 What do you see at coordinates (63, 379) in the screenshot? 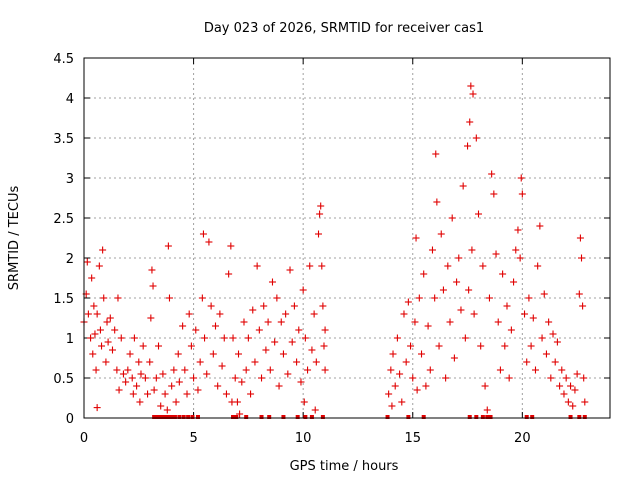
I see `y-tick-label: 0.5` at bounding box center [63, 379].